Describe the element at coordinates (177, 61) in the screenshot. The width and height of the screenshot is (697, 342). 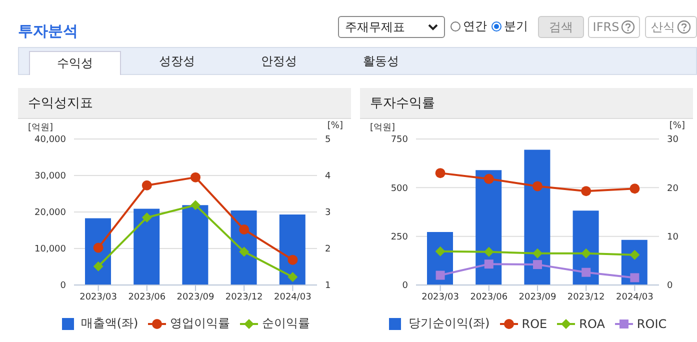
I see `text: 성장성` at that location.